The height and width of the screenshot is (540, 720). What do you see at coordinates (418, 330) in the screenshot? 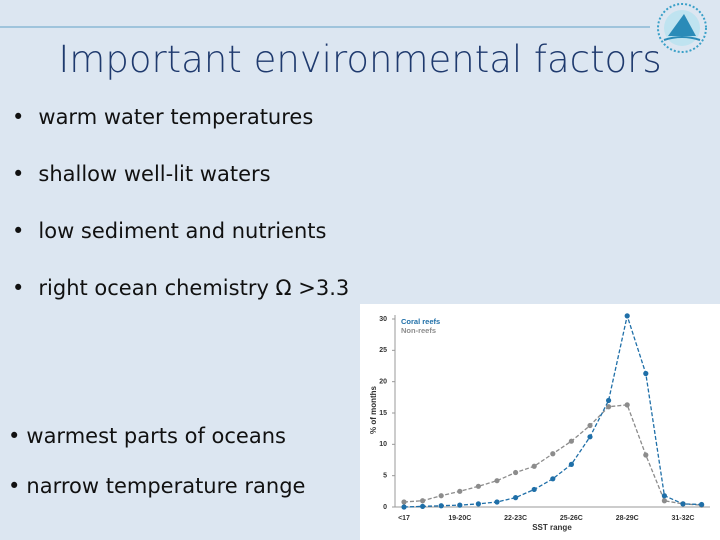
I see `legend-entry: Non-reefs` at bounding box center [418, 330].